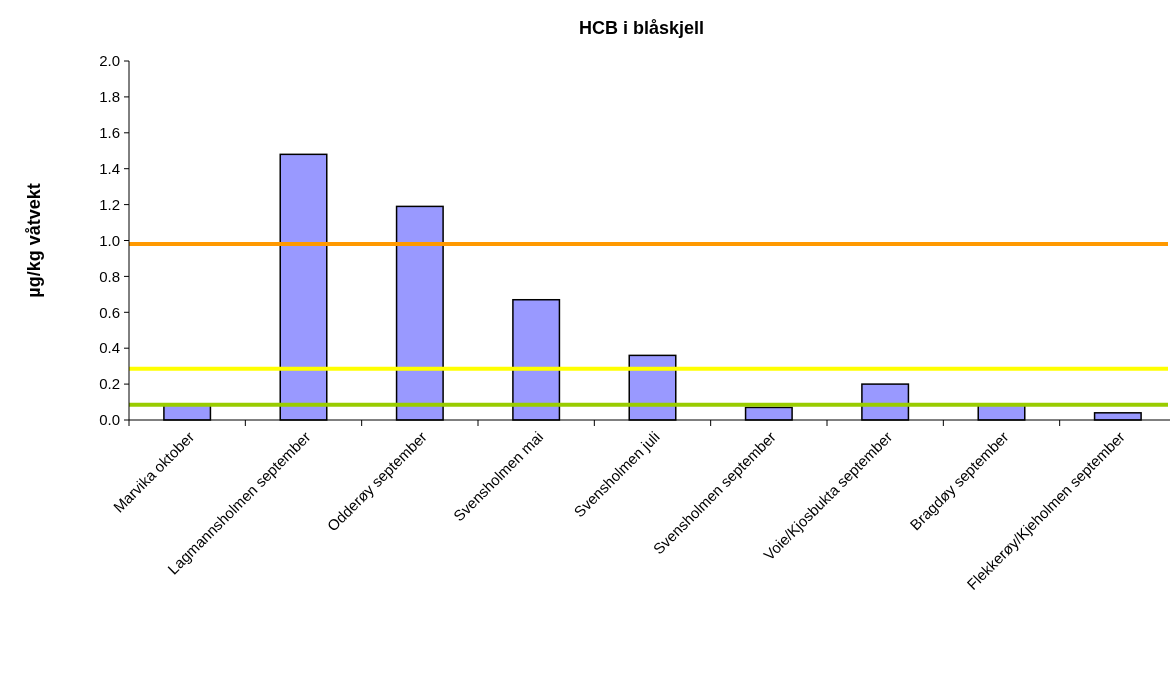  I want to click on y-tick-label: 2.0, so click(109, 61).